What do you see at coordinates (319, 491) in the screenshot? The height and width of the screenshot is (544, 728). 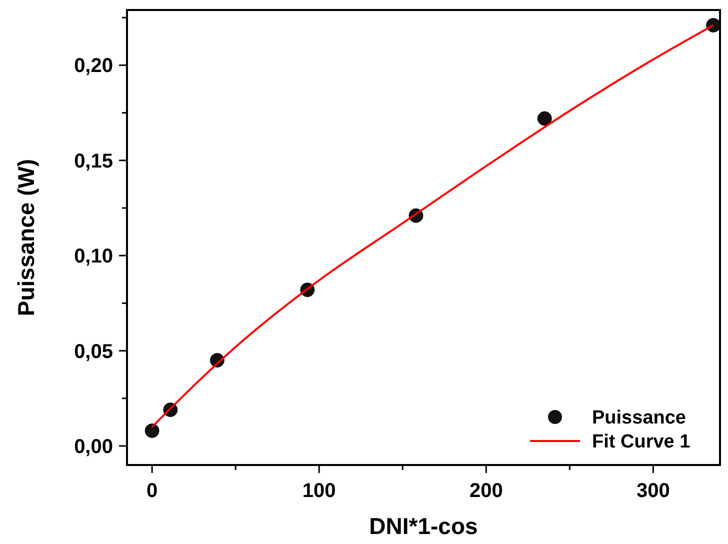 I see `x-tick-label: 100` at bounding box center [319, 491].